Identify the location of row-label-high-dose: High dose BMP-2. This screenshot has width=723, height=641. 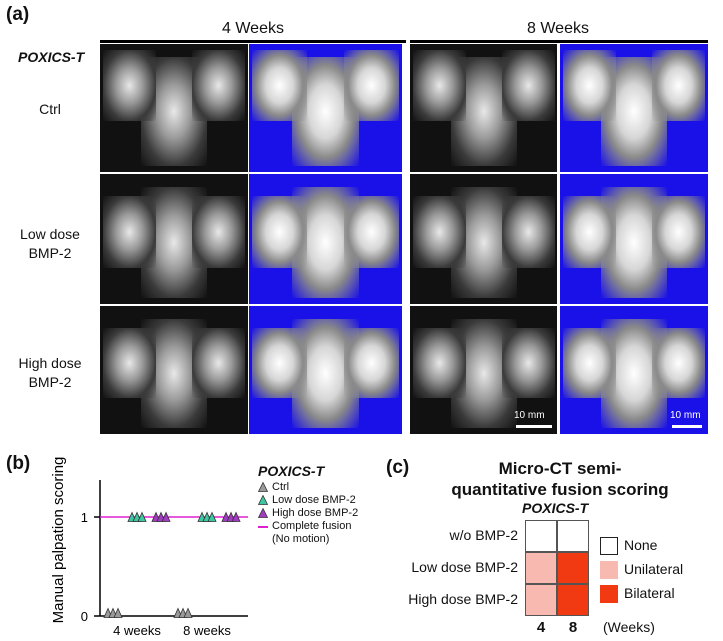
(50, 372).